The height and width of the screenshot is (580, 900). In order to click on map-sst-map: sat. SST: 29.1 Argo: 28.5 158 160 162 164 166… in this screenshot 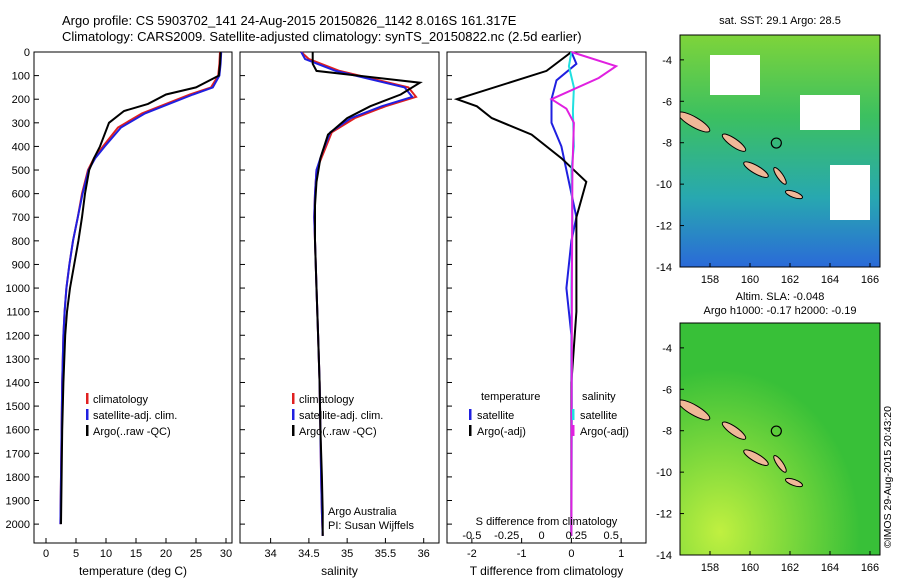, I will do `click(768, 150)`.